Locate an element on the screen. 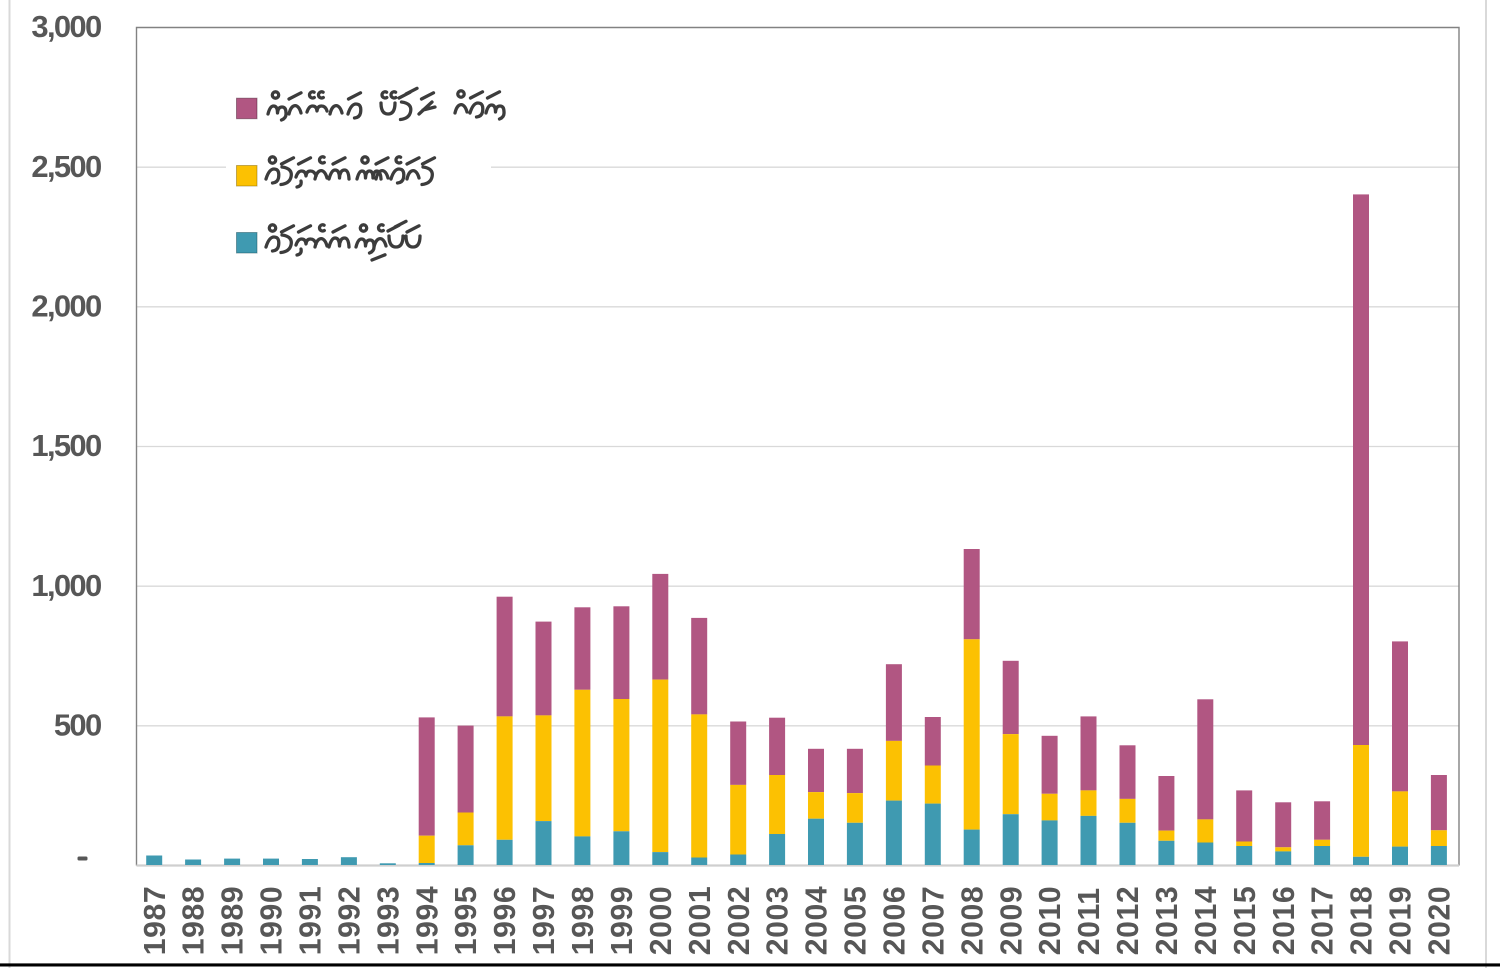  svg-text: 1991 is located at coordinates (311, 921).